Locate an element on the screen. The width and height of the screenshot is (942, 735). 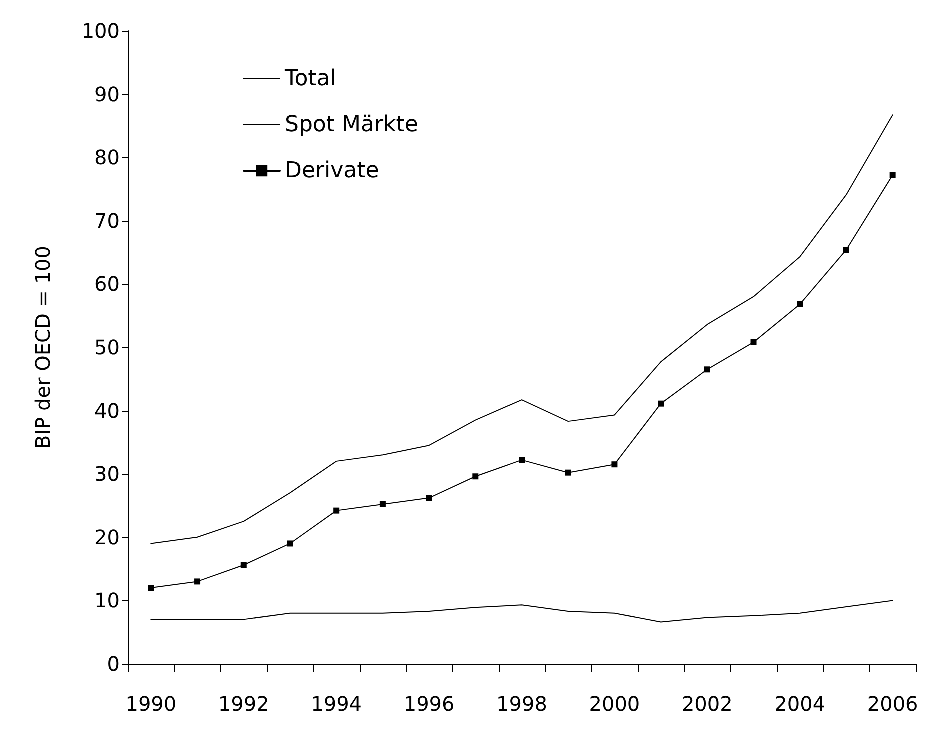
y-tick-label: 50 is located at coordinates (107, 348).